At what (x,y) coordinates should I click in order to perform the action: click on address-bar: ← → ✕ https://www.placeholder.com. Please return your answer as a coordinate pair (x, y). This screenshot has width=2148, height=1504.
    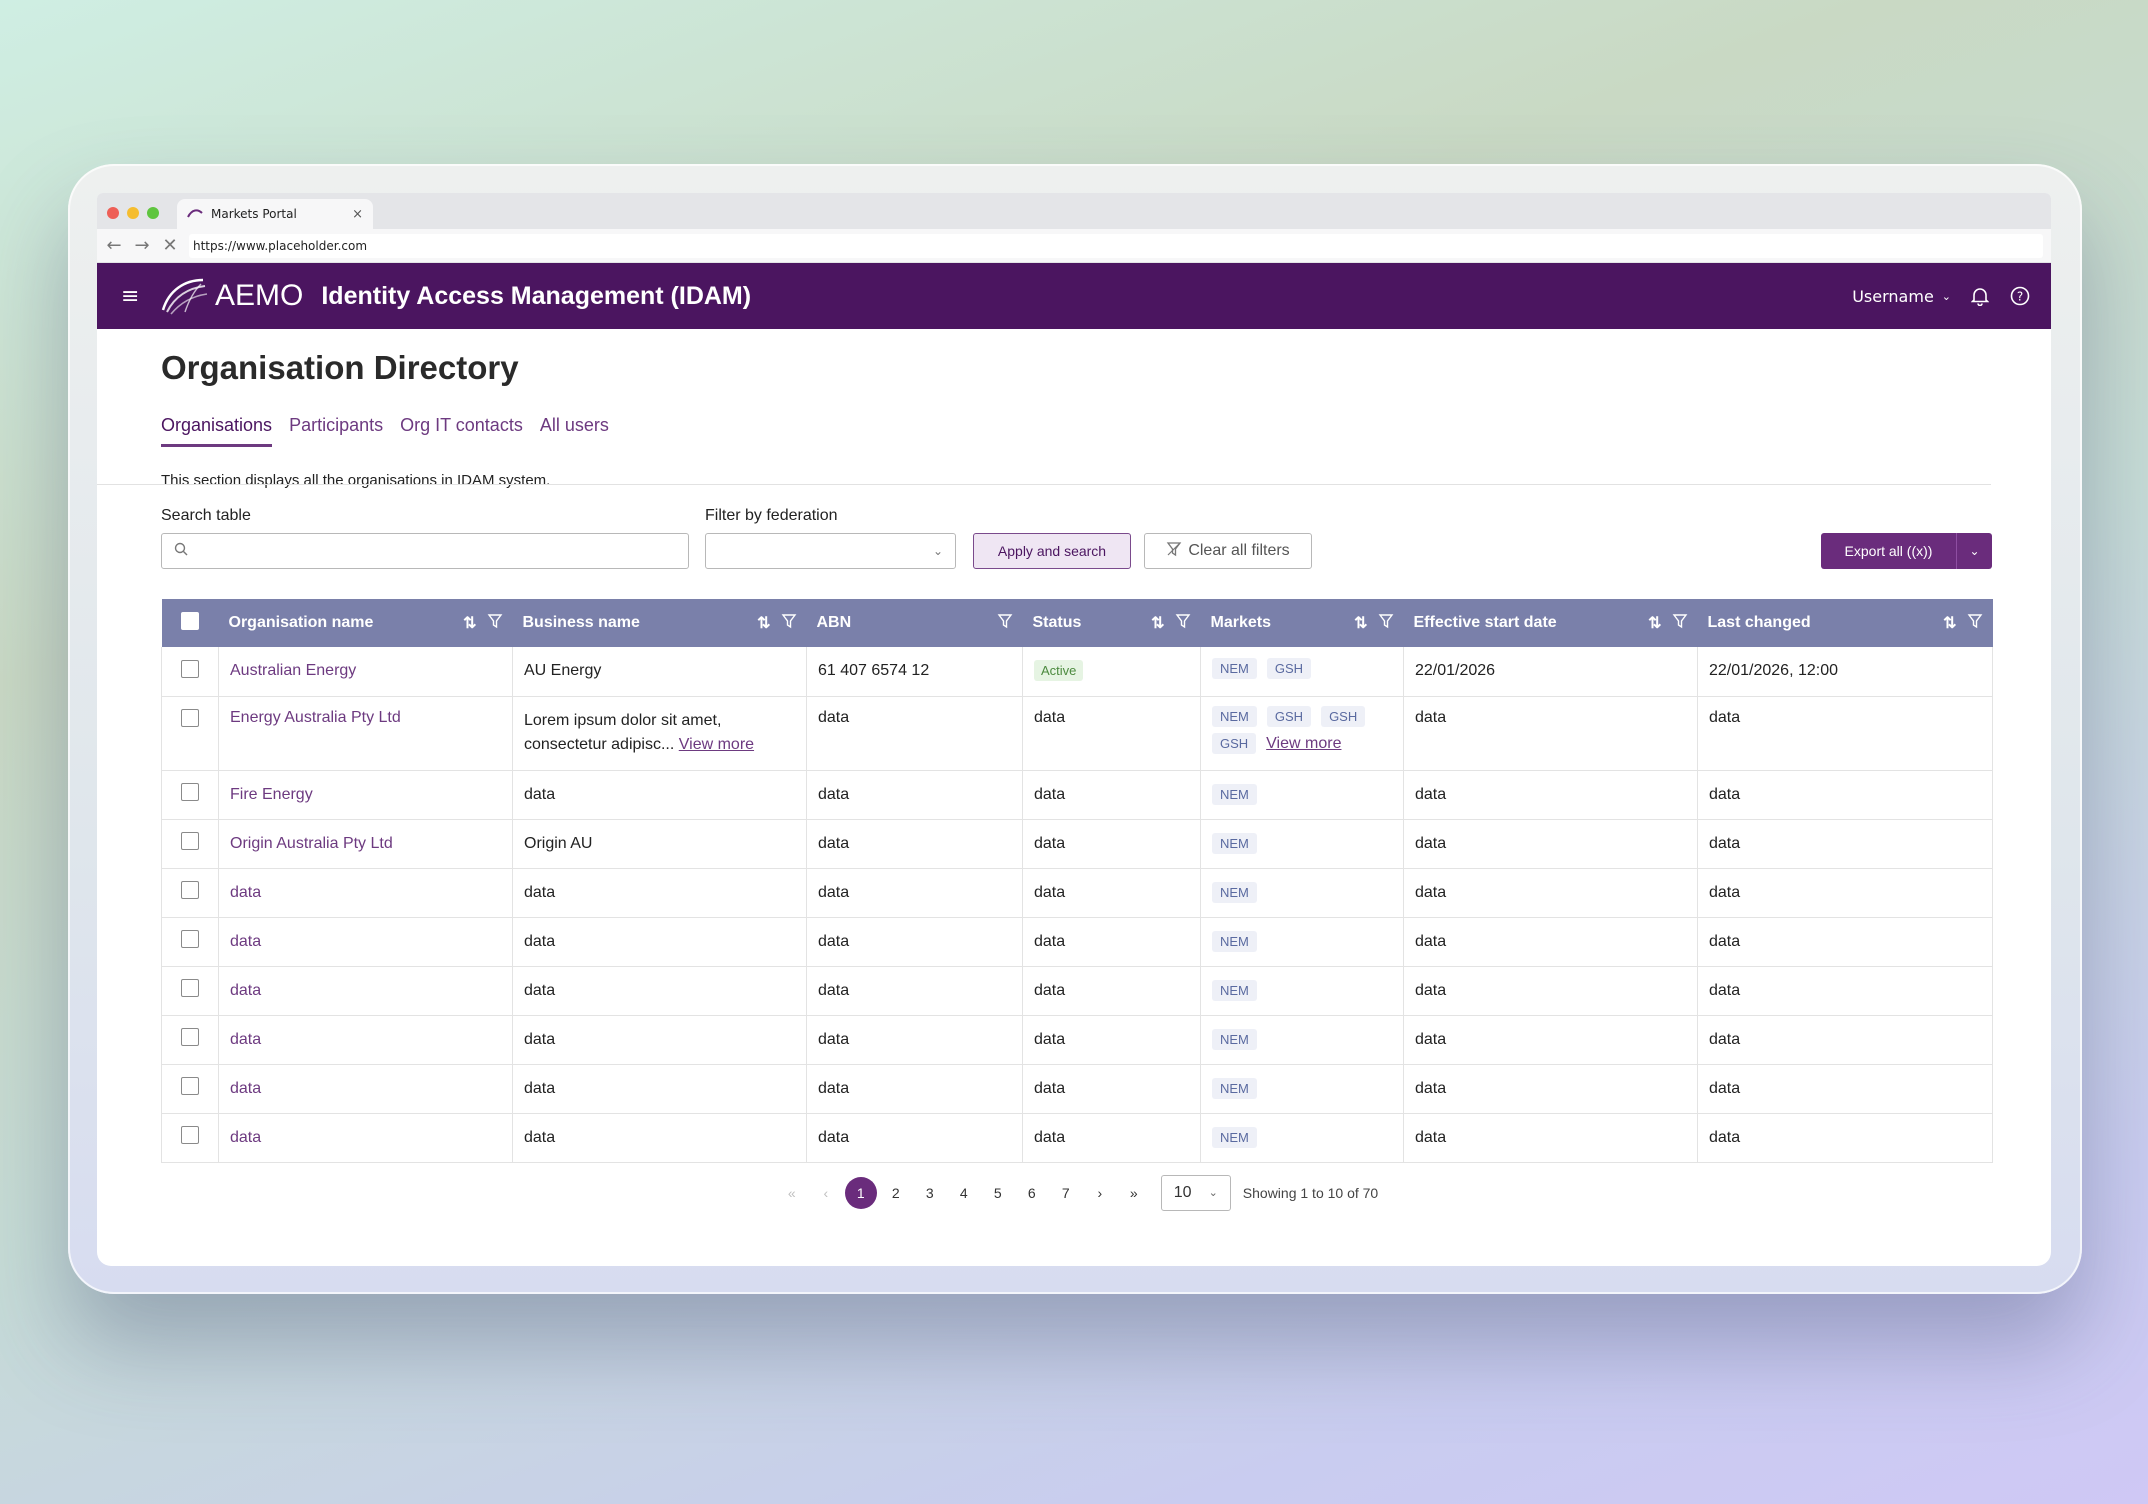
    Looking at the image, I should click on (1074, 246).